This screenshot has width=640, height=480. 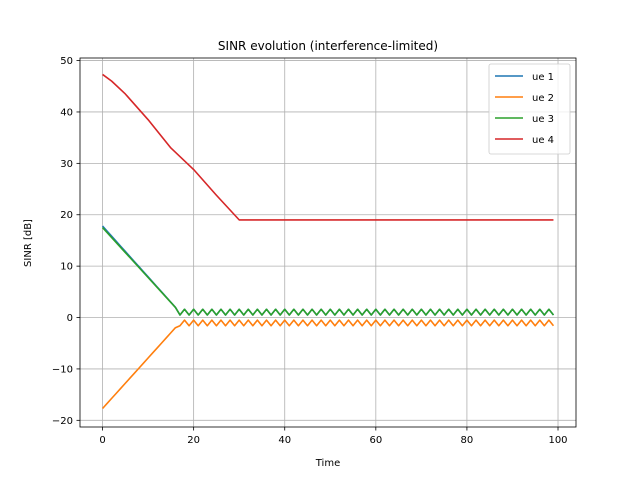 What do you see at coordinates (284, 440) in the screenshot?
I see `x-tick-label: 40` at bounding box center [284, 440].